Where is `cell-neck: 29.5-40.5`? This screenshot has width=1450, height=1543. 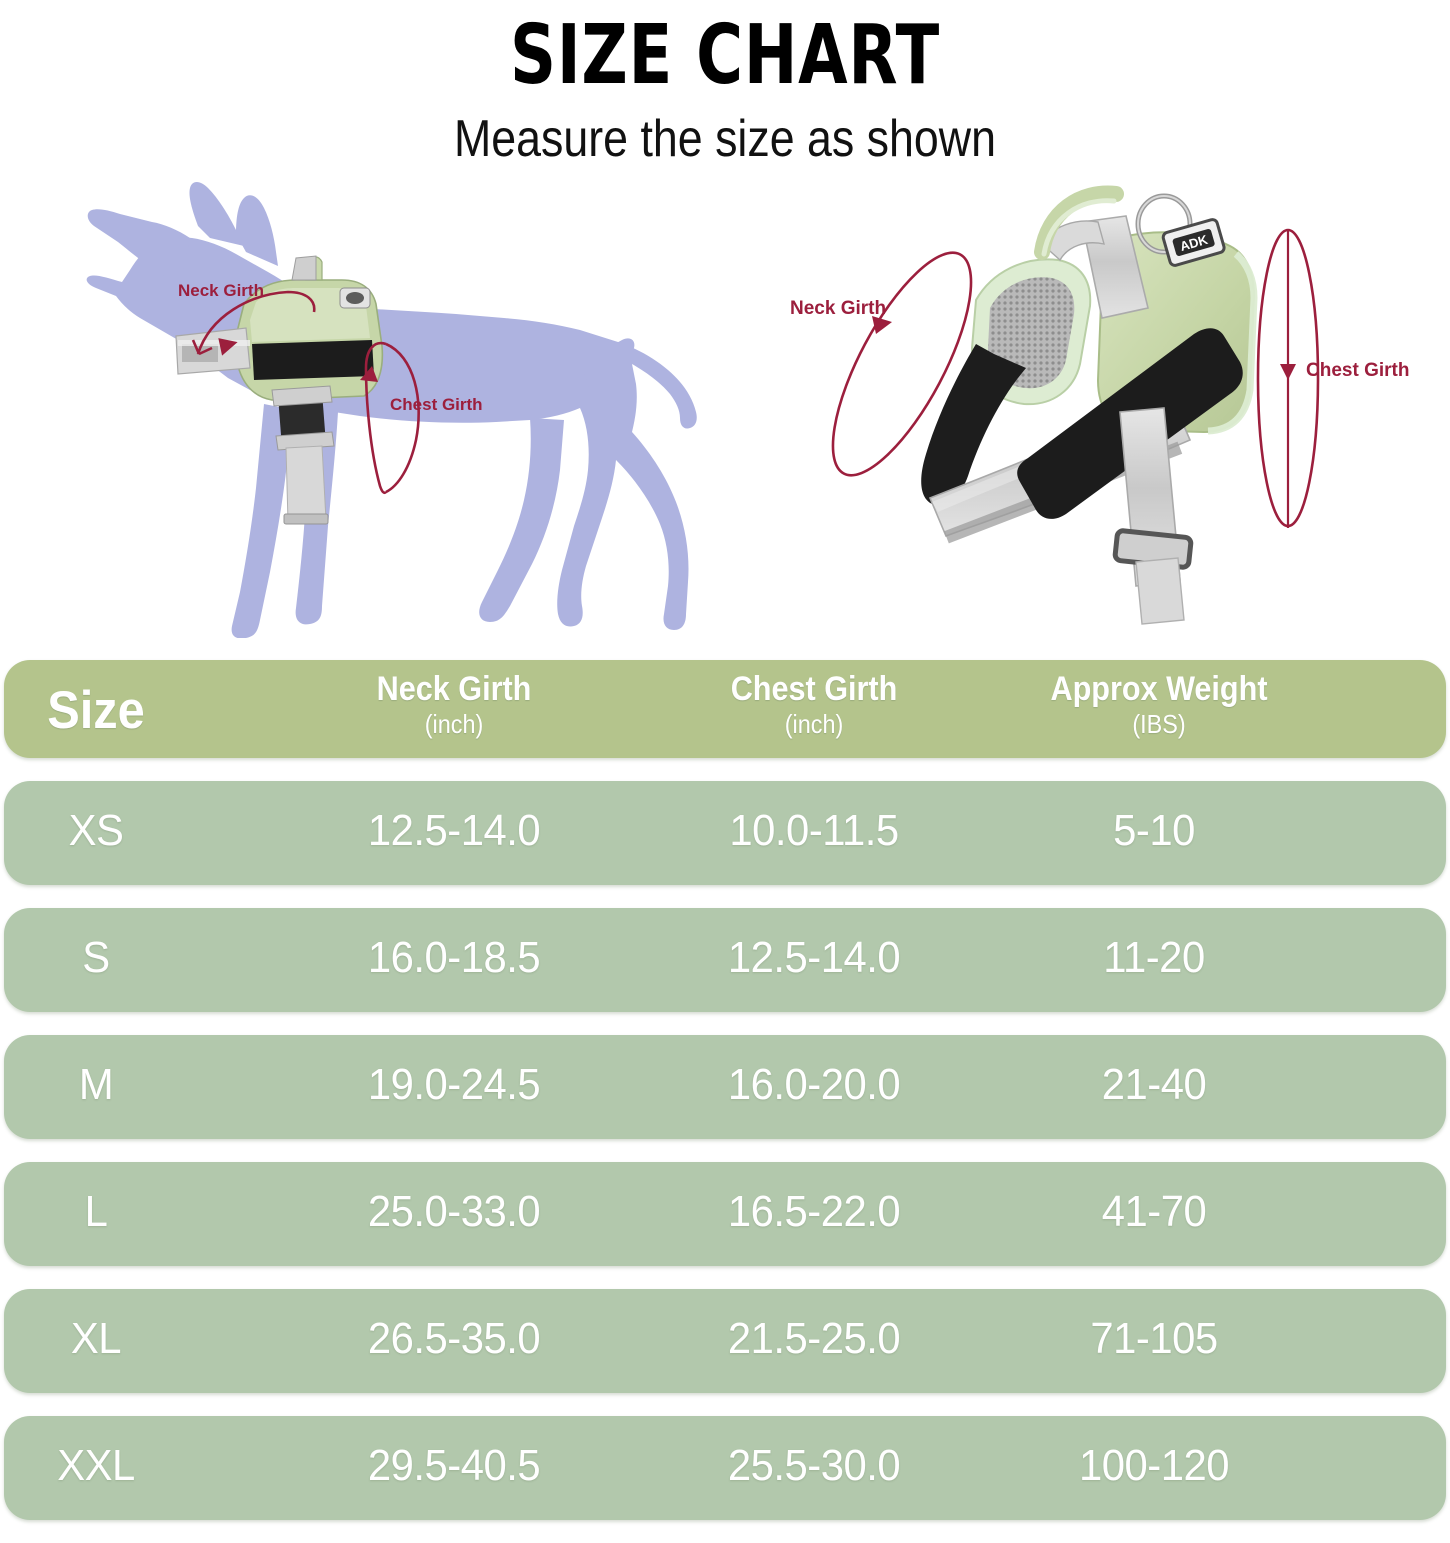
cell-neck: 29.5-40.5 is located at coordinates (454, 1465).